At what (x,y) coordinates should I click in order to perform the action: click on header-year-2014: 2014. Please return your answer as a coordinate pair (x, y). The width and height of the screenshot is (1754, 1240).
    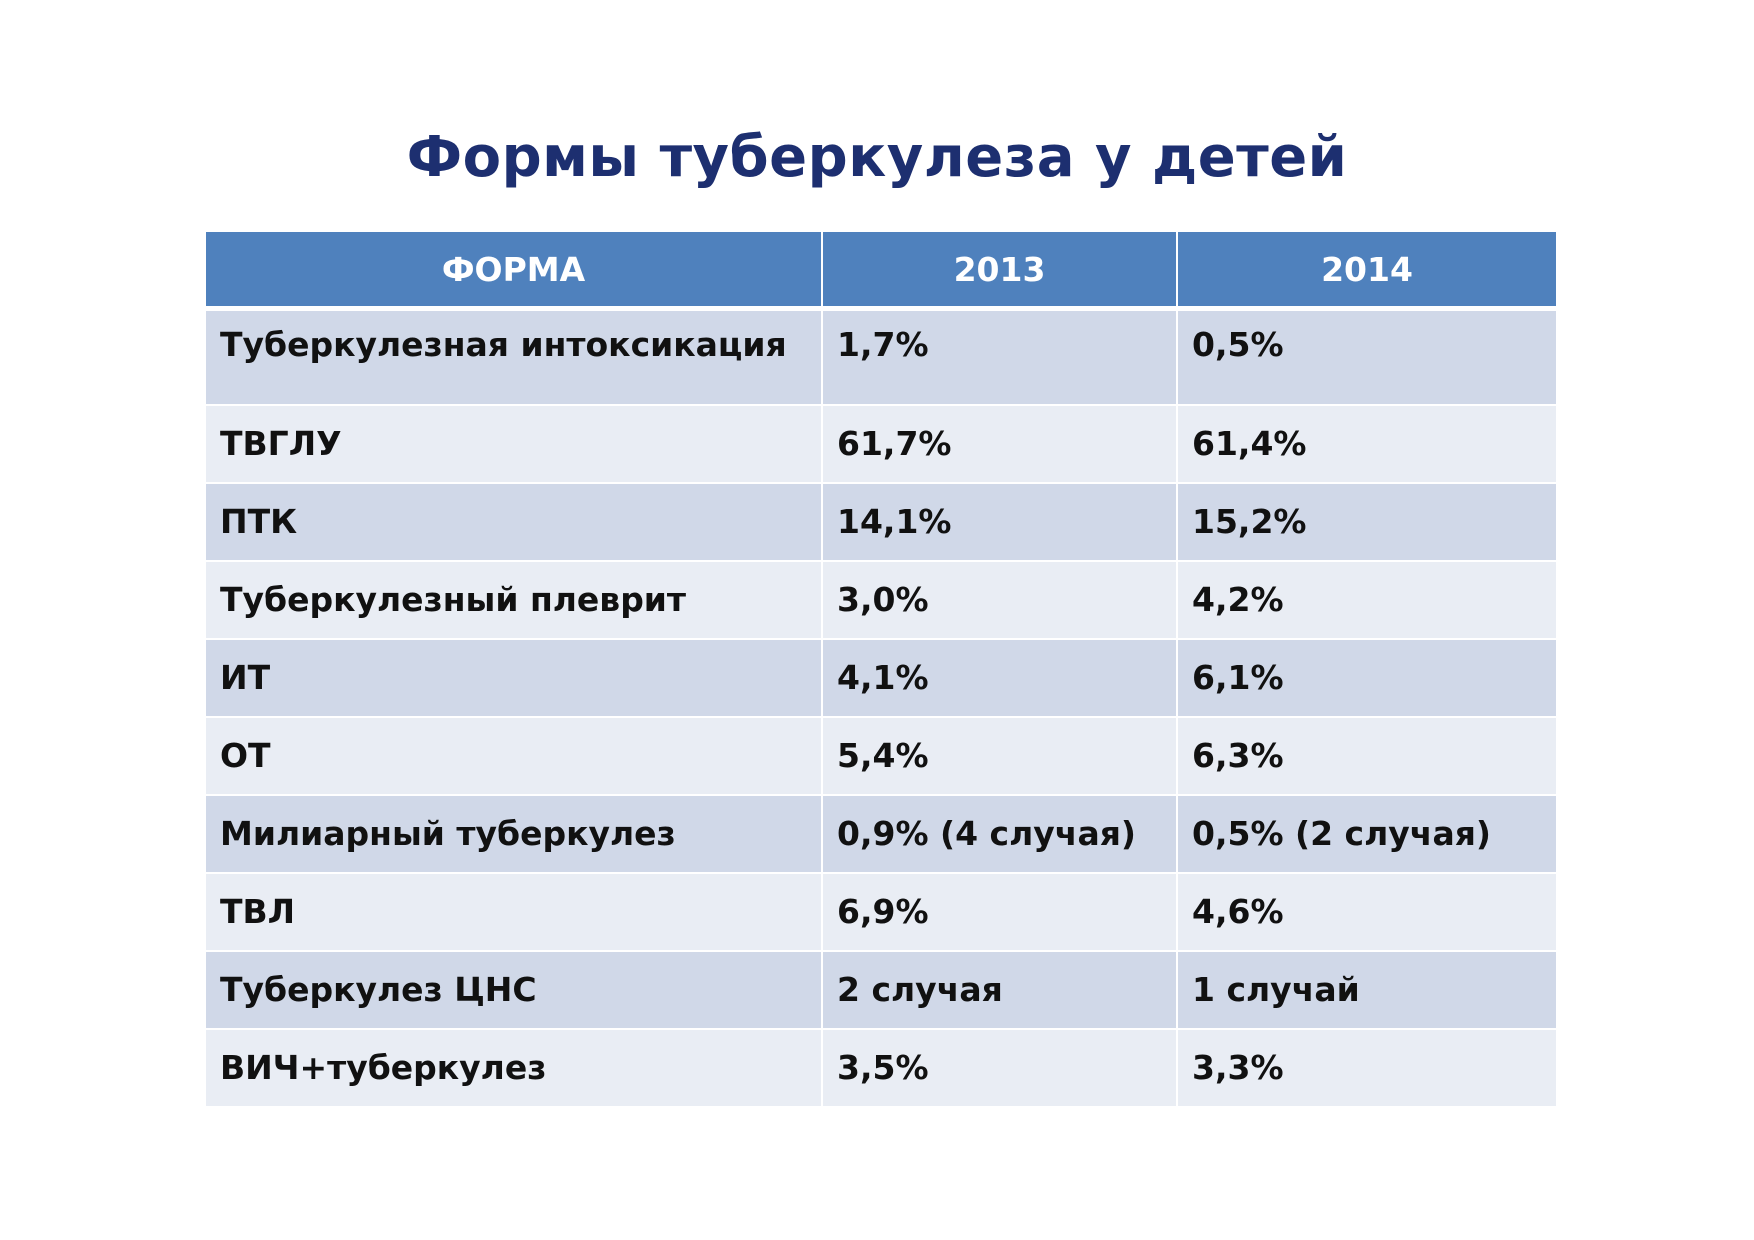
    Looking at the image, I should click on (1366, 271).